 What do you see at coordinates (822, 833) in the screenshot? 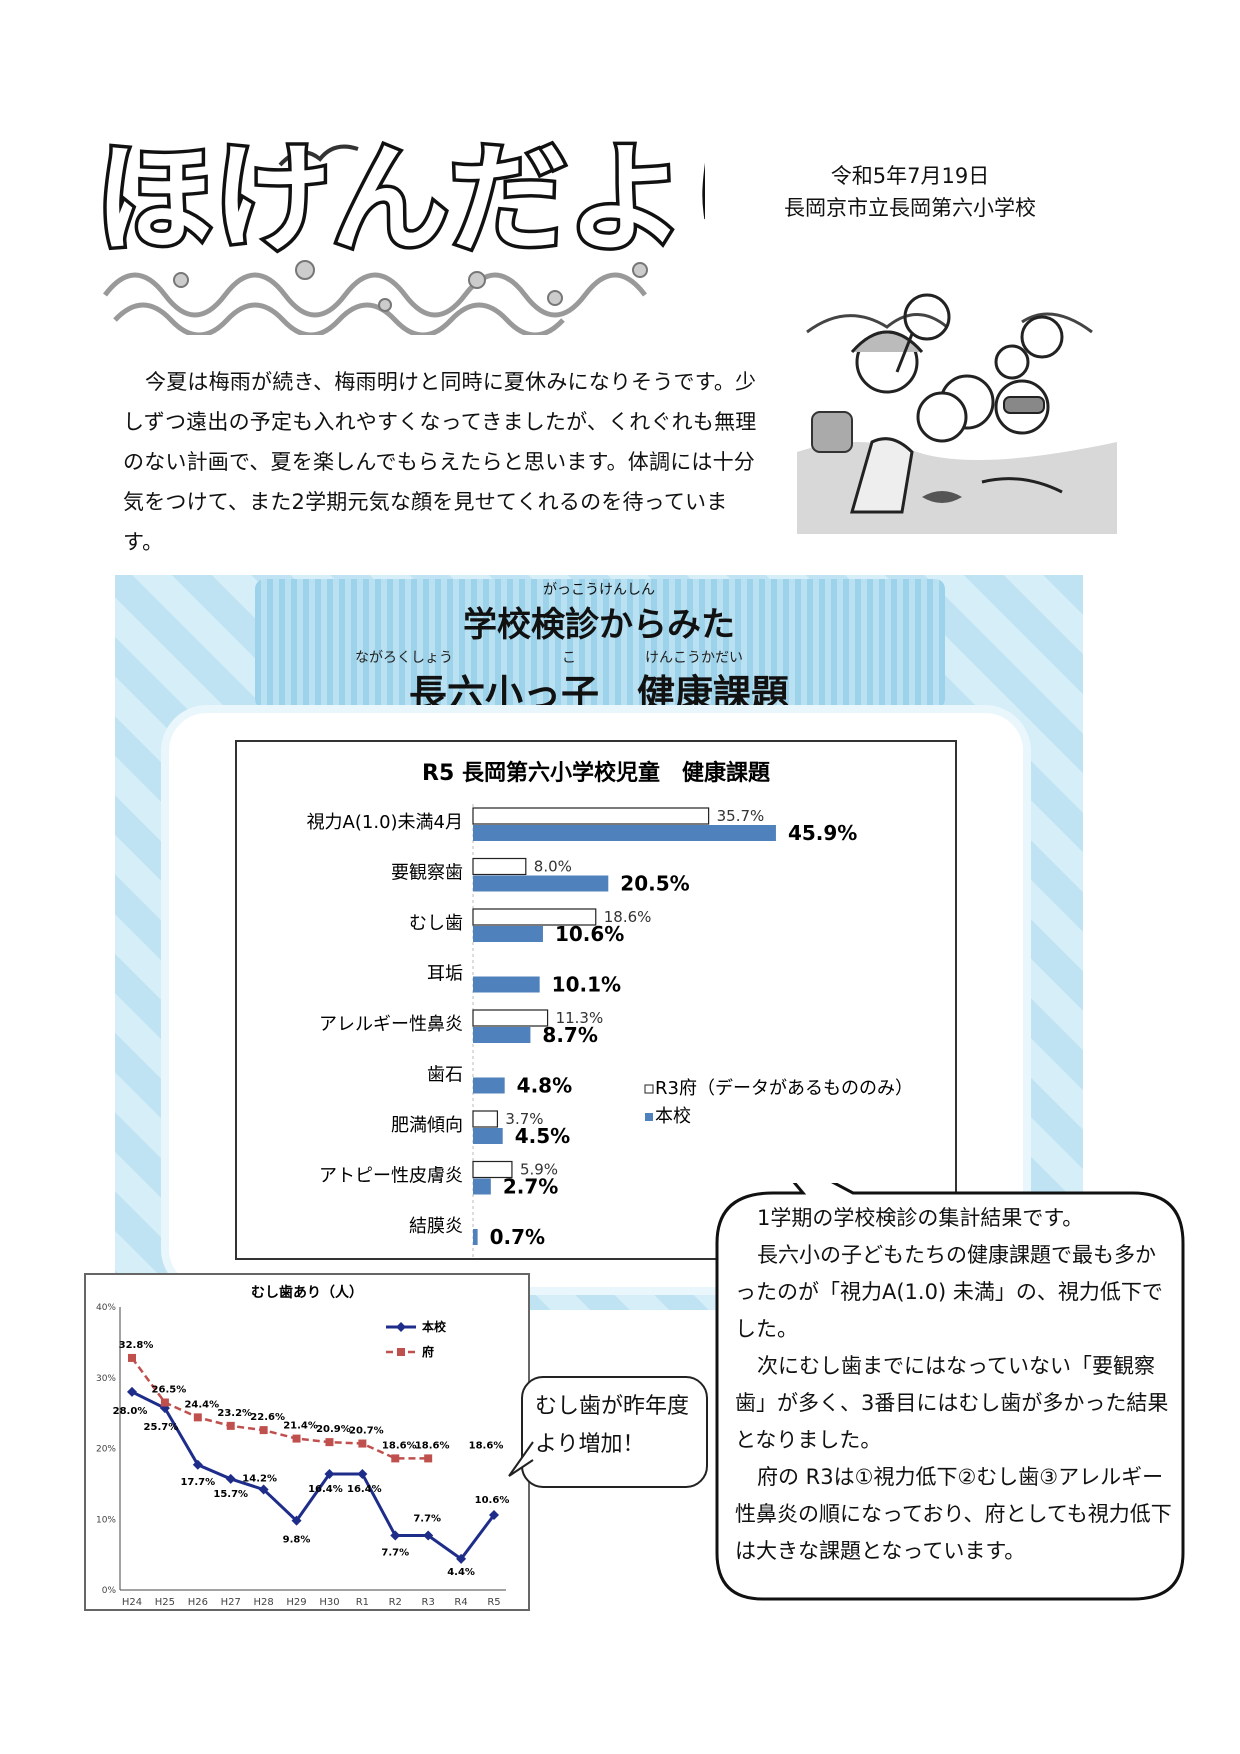
I see `bar-school-label: 45.9%` at bounding box center [822, 833].